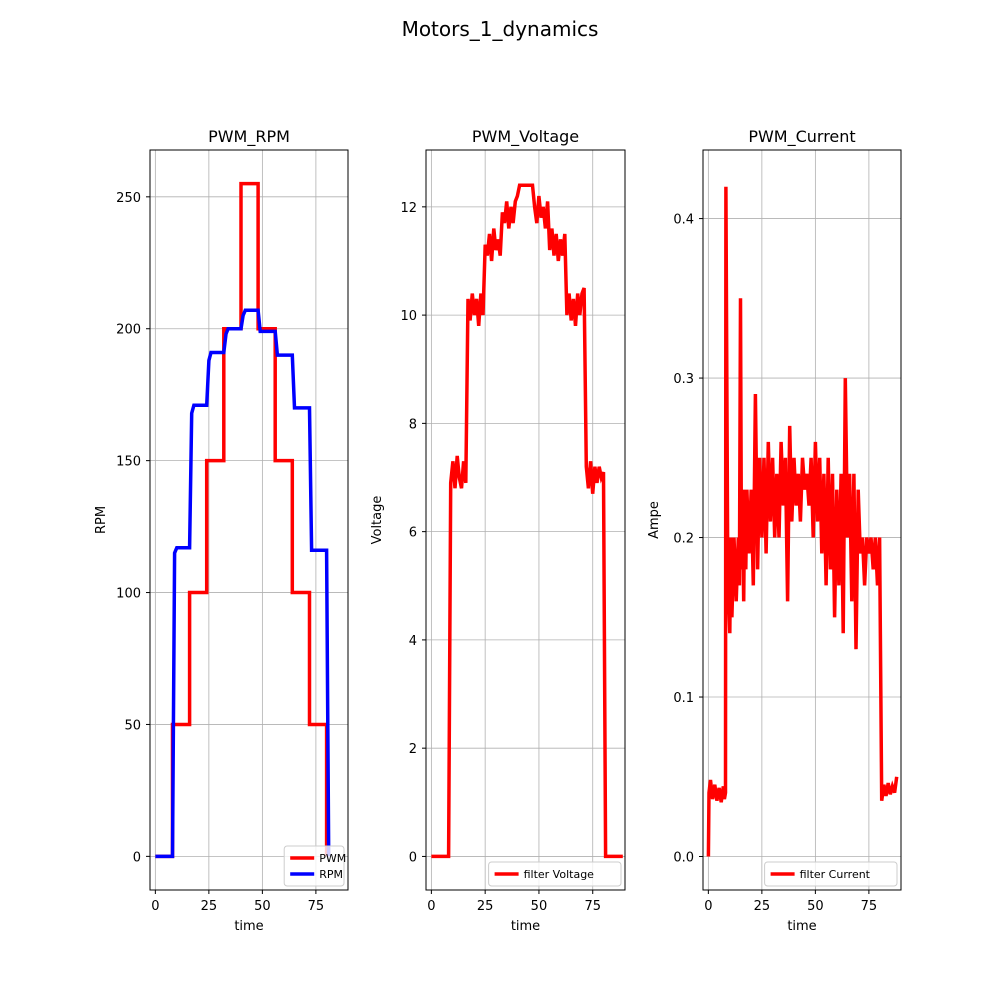 This screenshot has width=1000, height=1000. I want to click on pwm-voltage-xtick-label-0: 0, so click(431, 906).